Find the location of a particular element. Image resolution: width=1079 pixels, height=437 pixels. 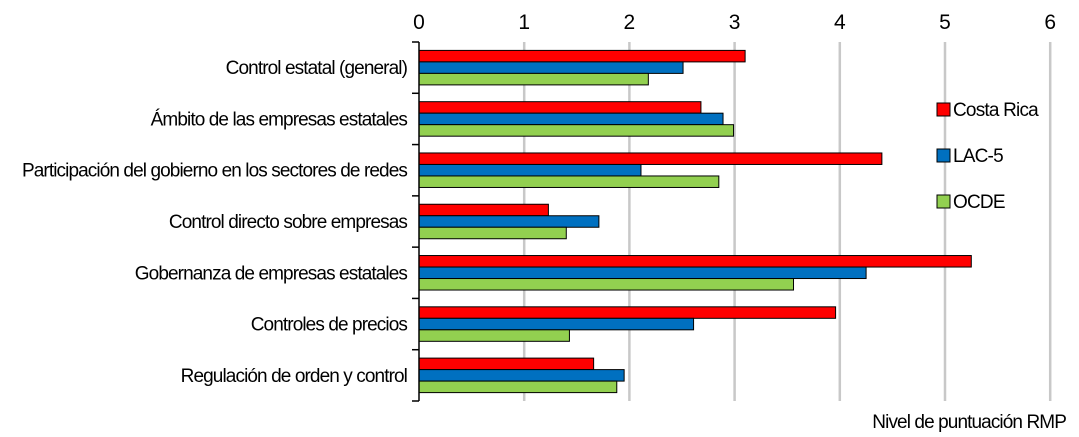

x-tick-label: 1 is located at coordinates (524, 22).